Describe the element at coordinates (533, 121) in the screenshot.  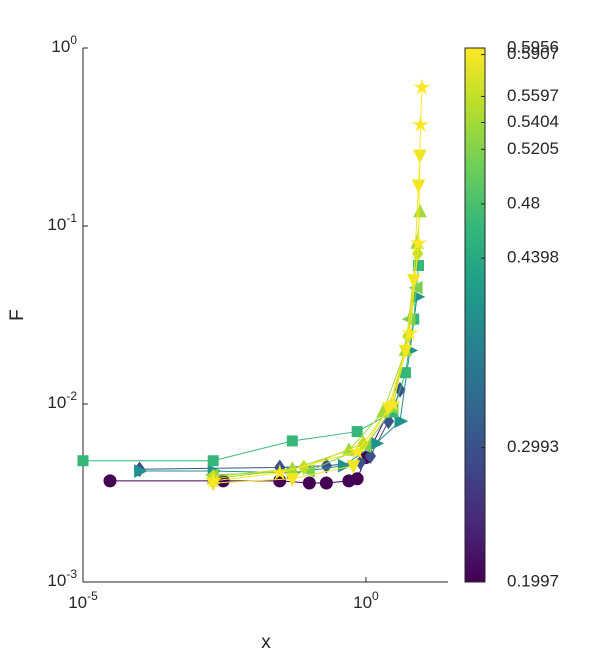
I see `colorbar-tick-label: 0.5404` at that location.